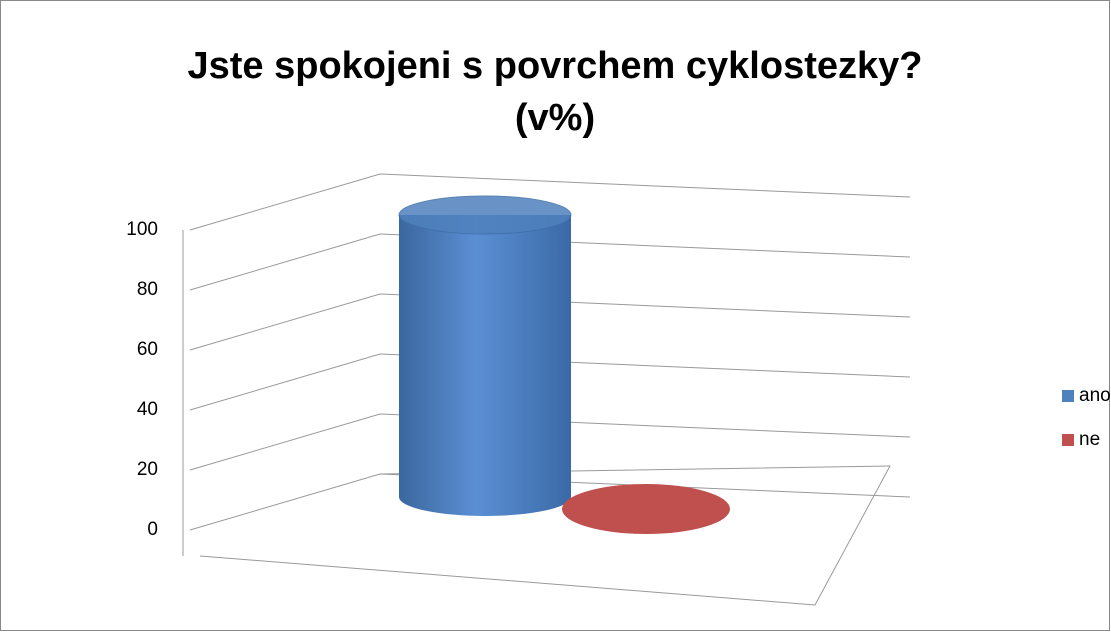 This screenshot has height=632, width=1111. What do you see at coordinates (147, 409) in the screenshot?
I see `y-tick-label: 40` at bounding box center [147, 409].